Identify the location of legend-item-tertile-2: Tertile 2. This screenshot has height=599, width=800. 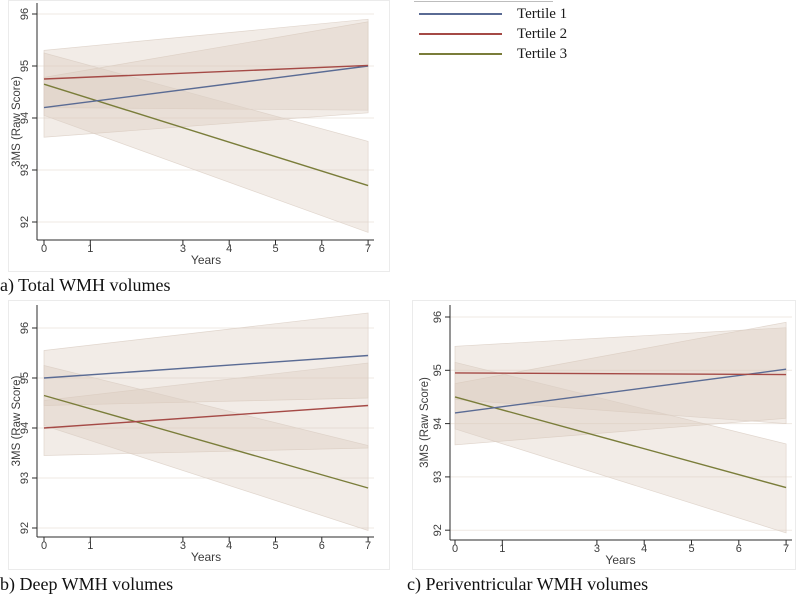
(490, 34).